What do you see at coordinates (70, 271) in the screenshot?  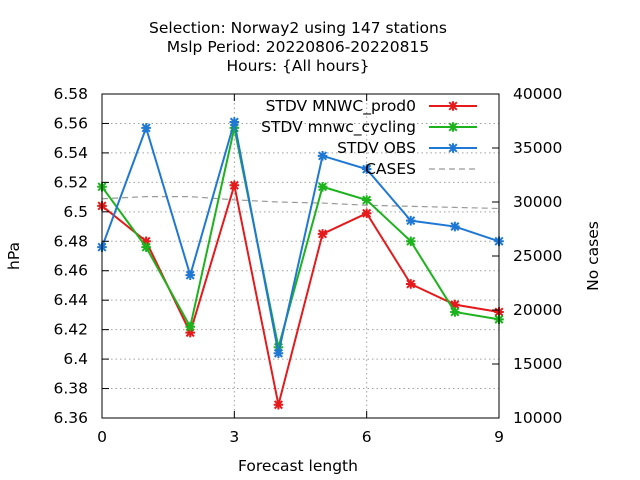 I see `y-tick-label: 6.46` at bounding box center [70, 271].